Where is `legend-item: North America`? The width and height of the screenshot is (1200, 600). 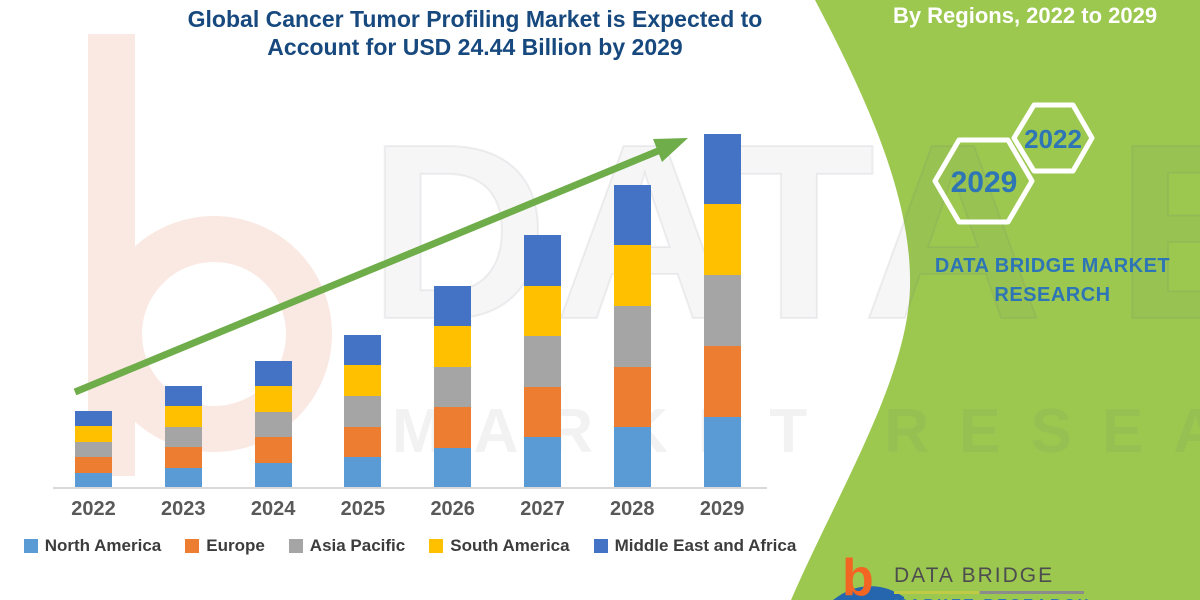 legend-item: North America is located at coordinates (92, 546).